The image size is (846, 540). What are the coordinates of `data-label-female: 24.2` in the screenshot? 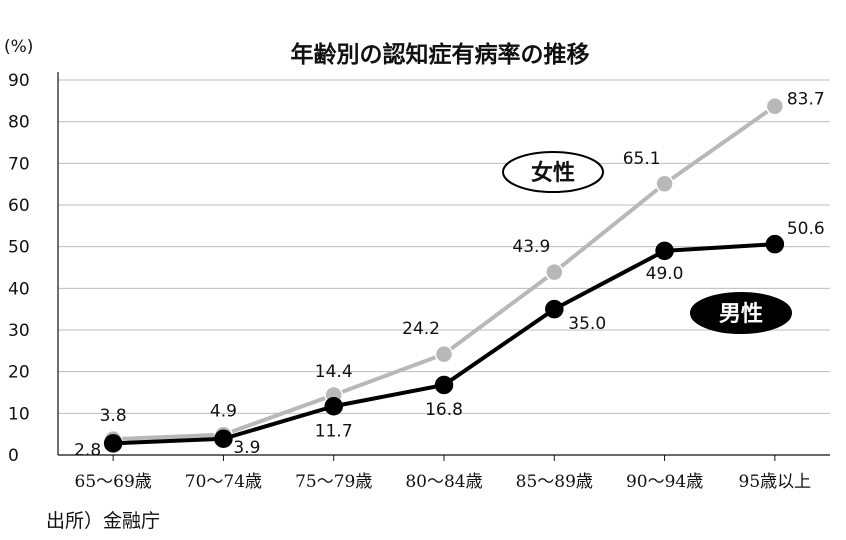 It's located at (421, 329).